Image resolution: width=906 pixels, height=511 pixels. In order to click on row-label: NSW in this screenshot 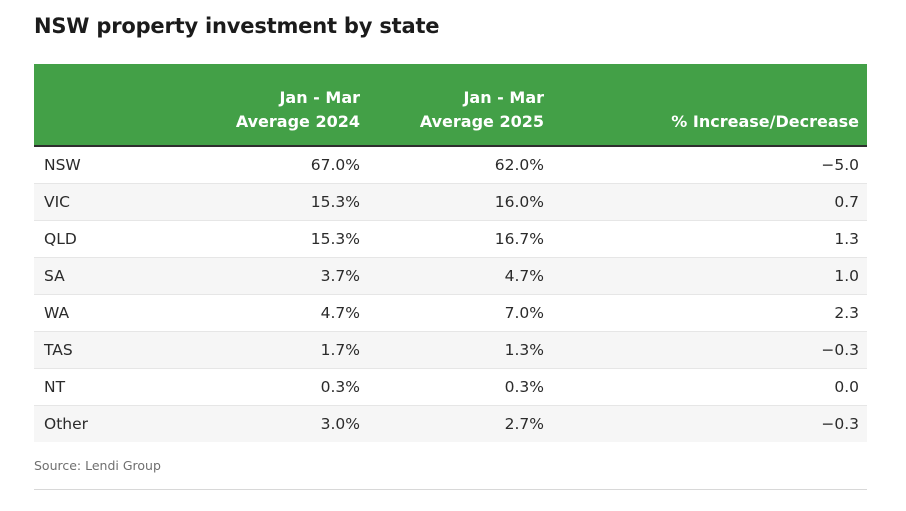, I will do `click(109, 165)`.